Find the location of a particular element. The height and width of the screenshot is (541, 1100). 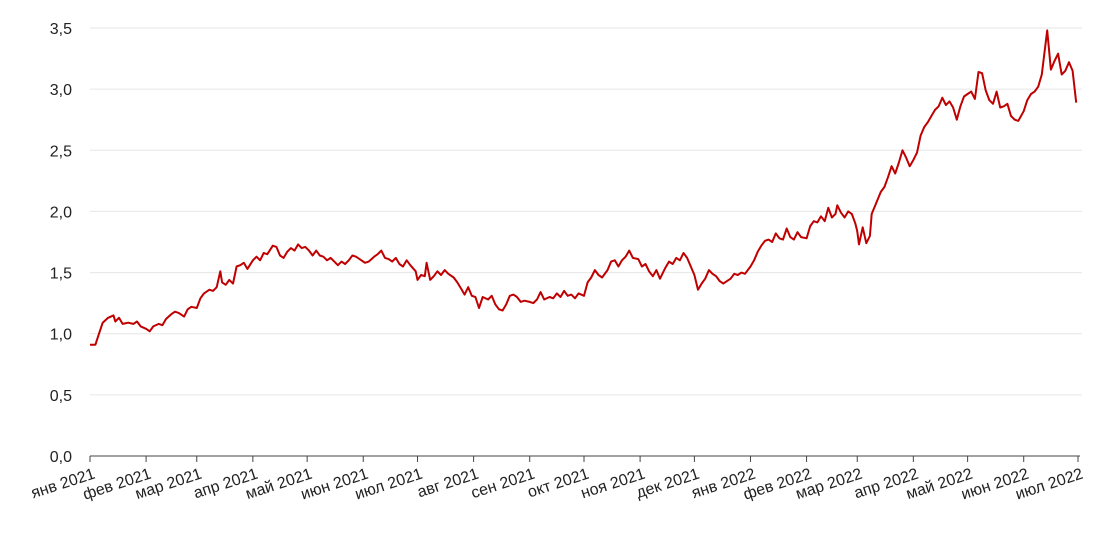

y-tick-label: 3,0 is located at coordinates (61, 90).